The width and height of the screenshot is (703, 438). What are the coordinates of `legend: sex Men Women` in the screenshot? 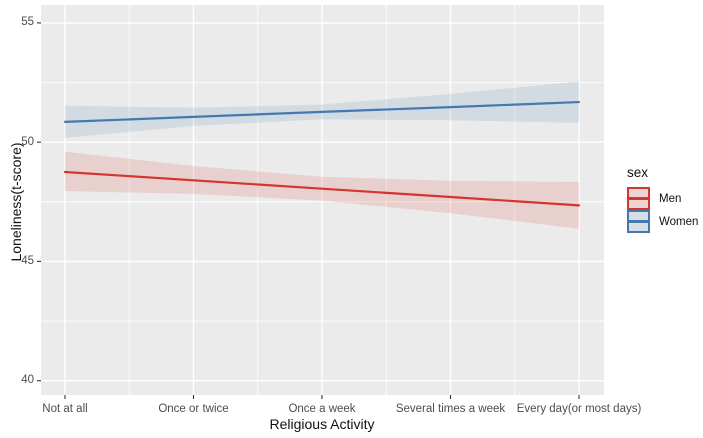 It's located at (665, 199).